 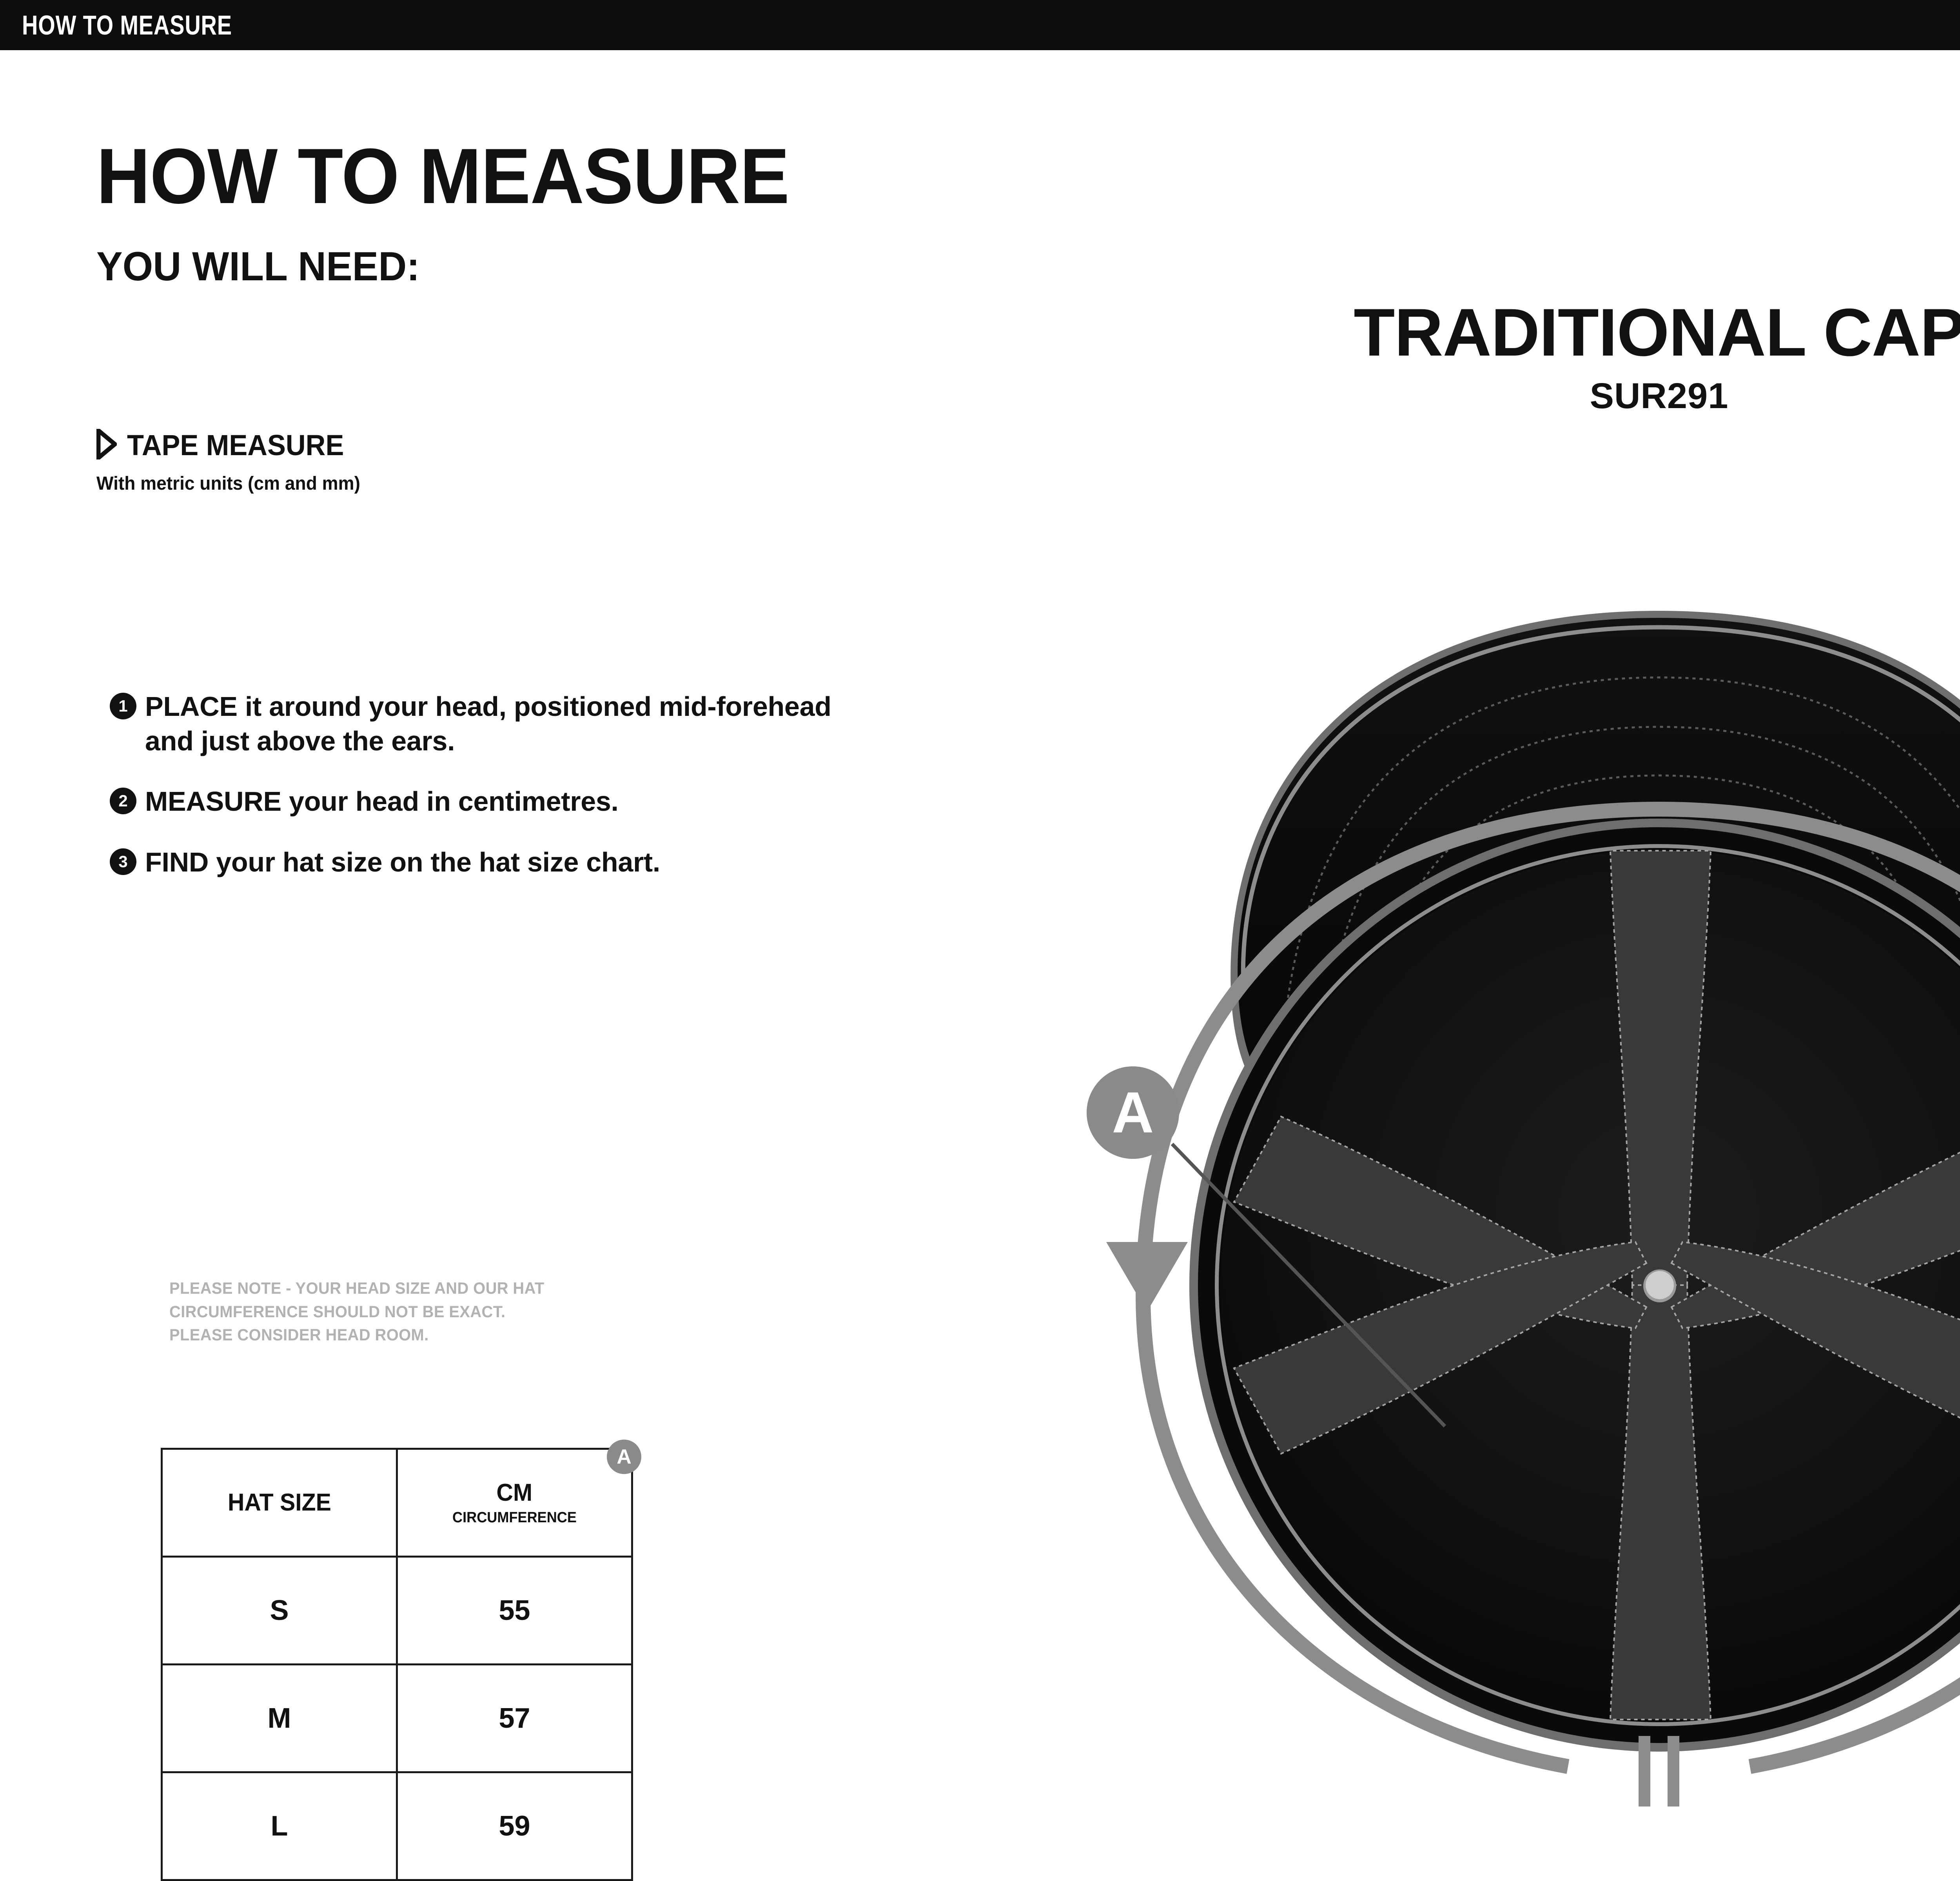 I want to click on table-header-circumference-label: CIRCUMFERENCE, so click(x=514, y=1517).